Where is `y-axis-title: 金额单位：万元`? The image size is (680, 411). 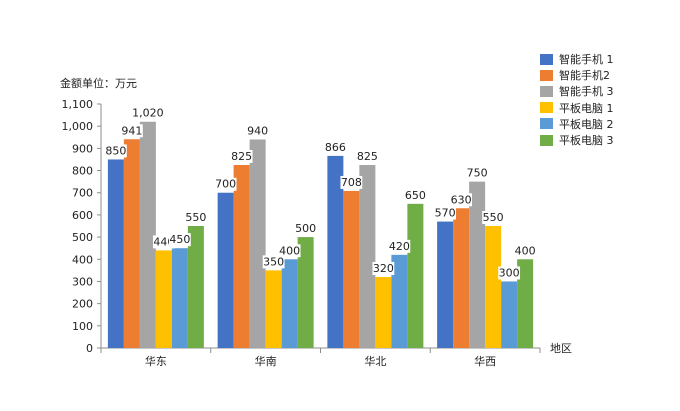 y-axis-title: 金额单位：万元 is located at coordinates (98, 83).